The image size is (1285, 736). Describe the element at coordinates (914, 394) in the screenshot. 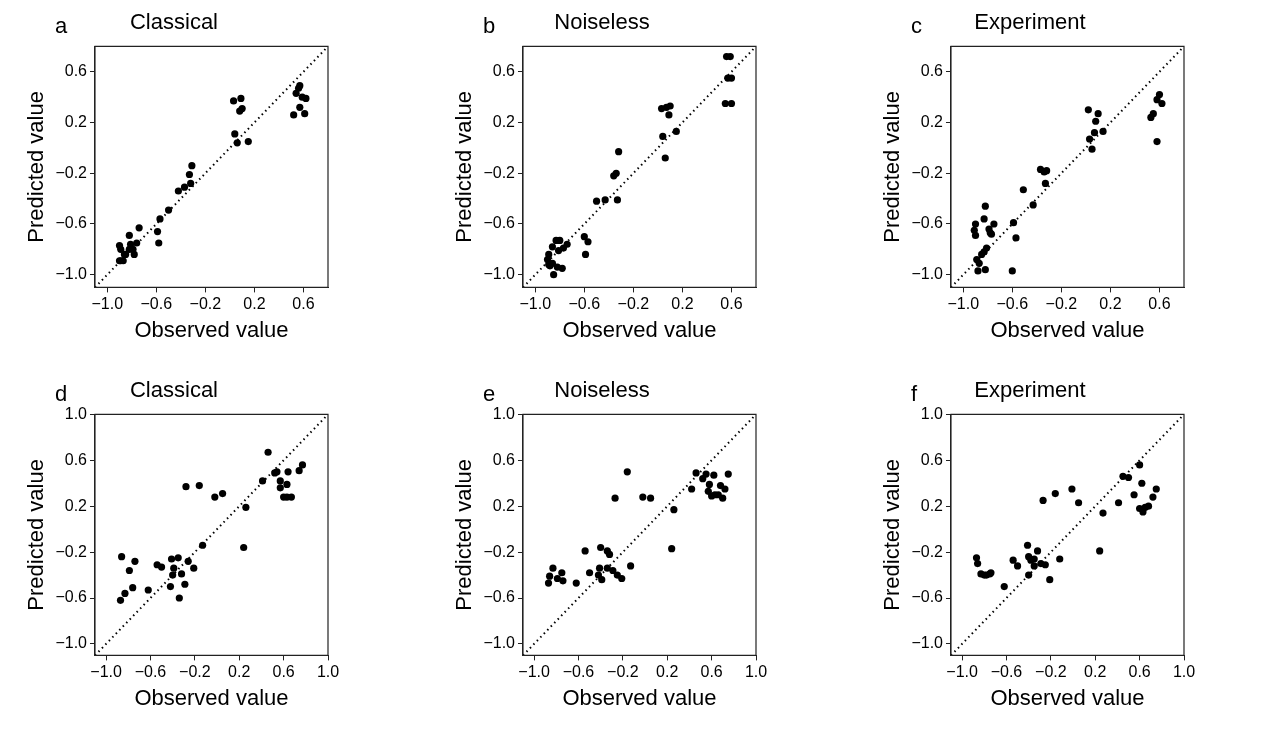

I see `text: f` at that location.